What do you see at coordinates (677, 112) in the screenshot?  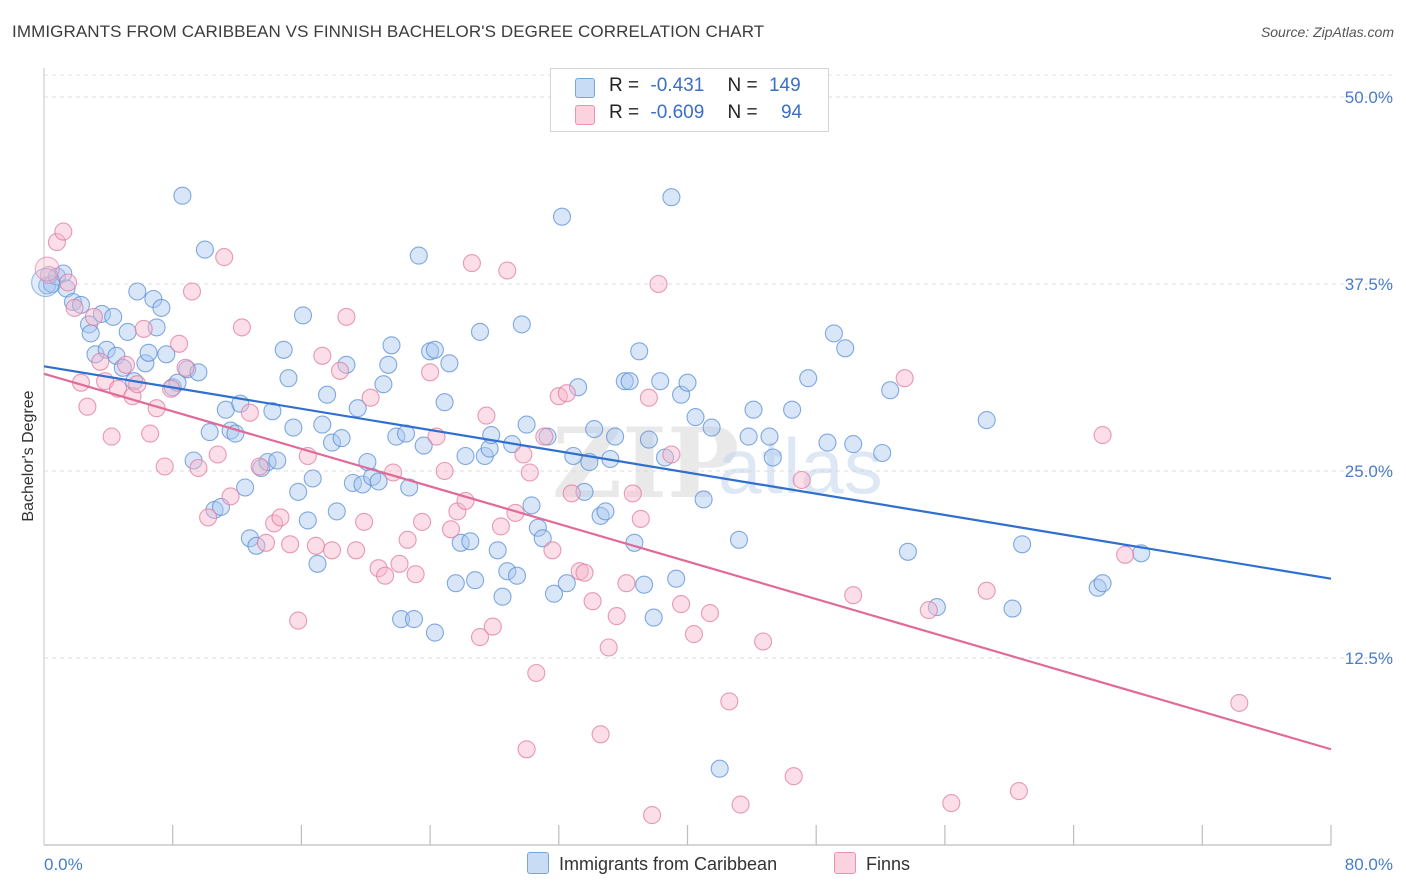 I see `legend-r-value: -0.609` at bounding box center [677, 112].